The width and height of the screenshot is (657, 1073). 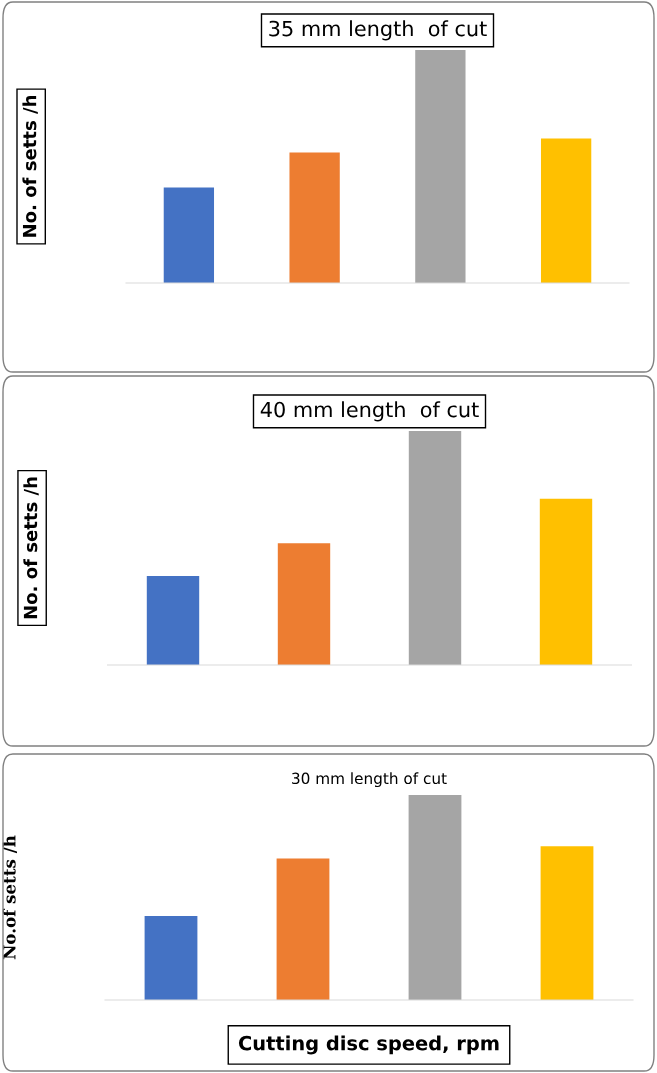 What do you see at coordinates (9, 897) in the screenshot?
I see `y-axis-title: No.of setts /h` at bounding box center [9, 897].